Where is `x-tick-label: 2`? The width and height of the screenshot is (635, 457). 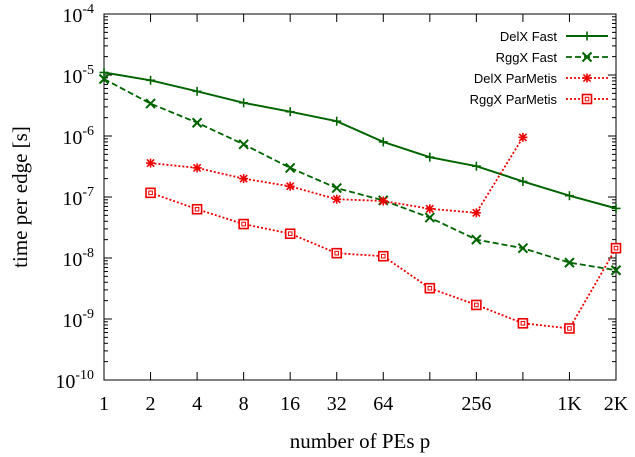
x-tick-label: 2 is located at coordinates (151, 404).